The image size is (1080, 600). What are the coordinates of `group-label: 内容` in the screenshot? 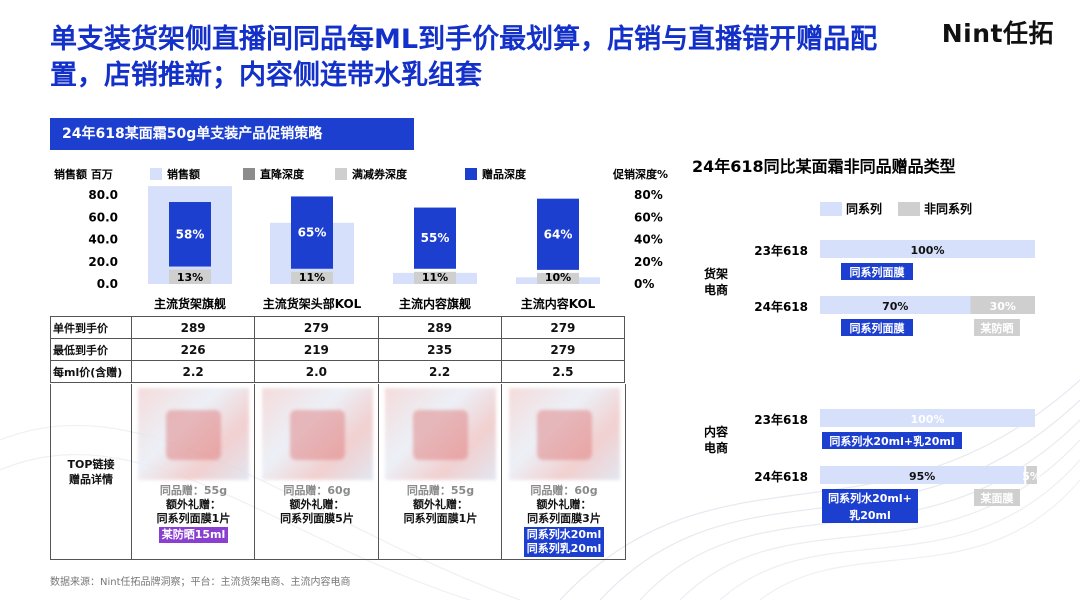 It's located at (716, 431).